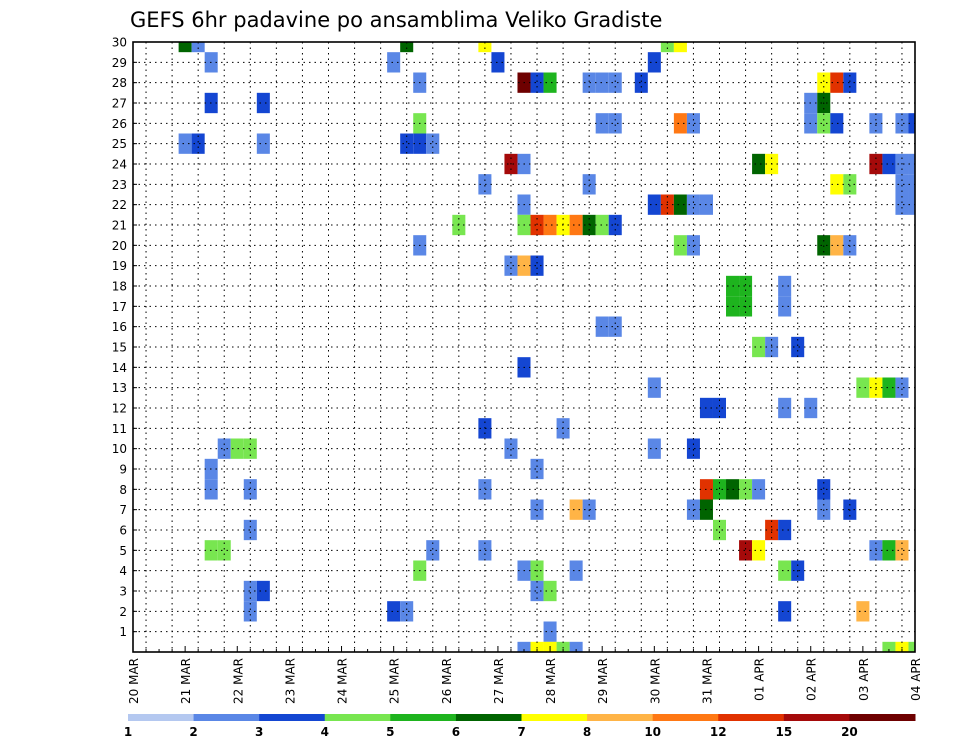 The height and width of the screenshot is (742, 960). Describe the element at coordinates (119, 429) in the screenshot. I see `y-tick-label: 11` at that location.